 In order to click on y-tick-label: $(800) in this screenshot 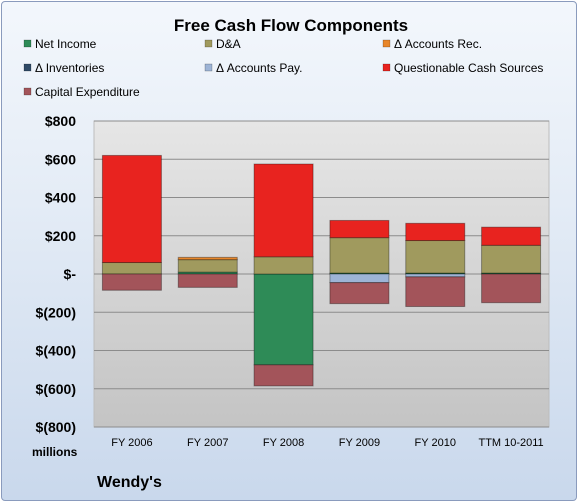, I will do `click(56, 427)`.